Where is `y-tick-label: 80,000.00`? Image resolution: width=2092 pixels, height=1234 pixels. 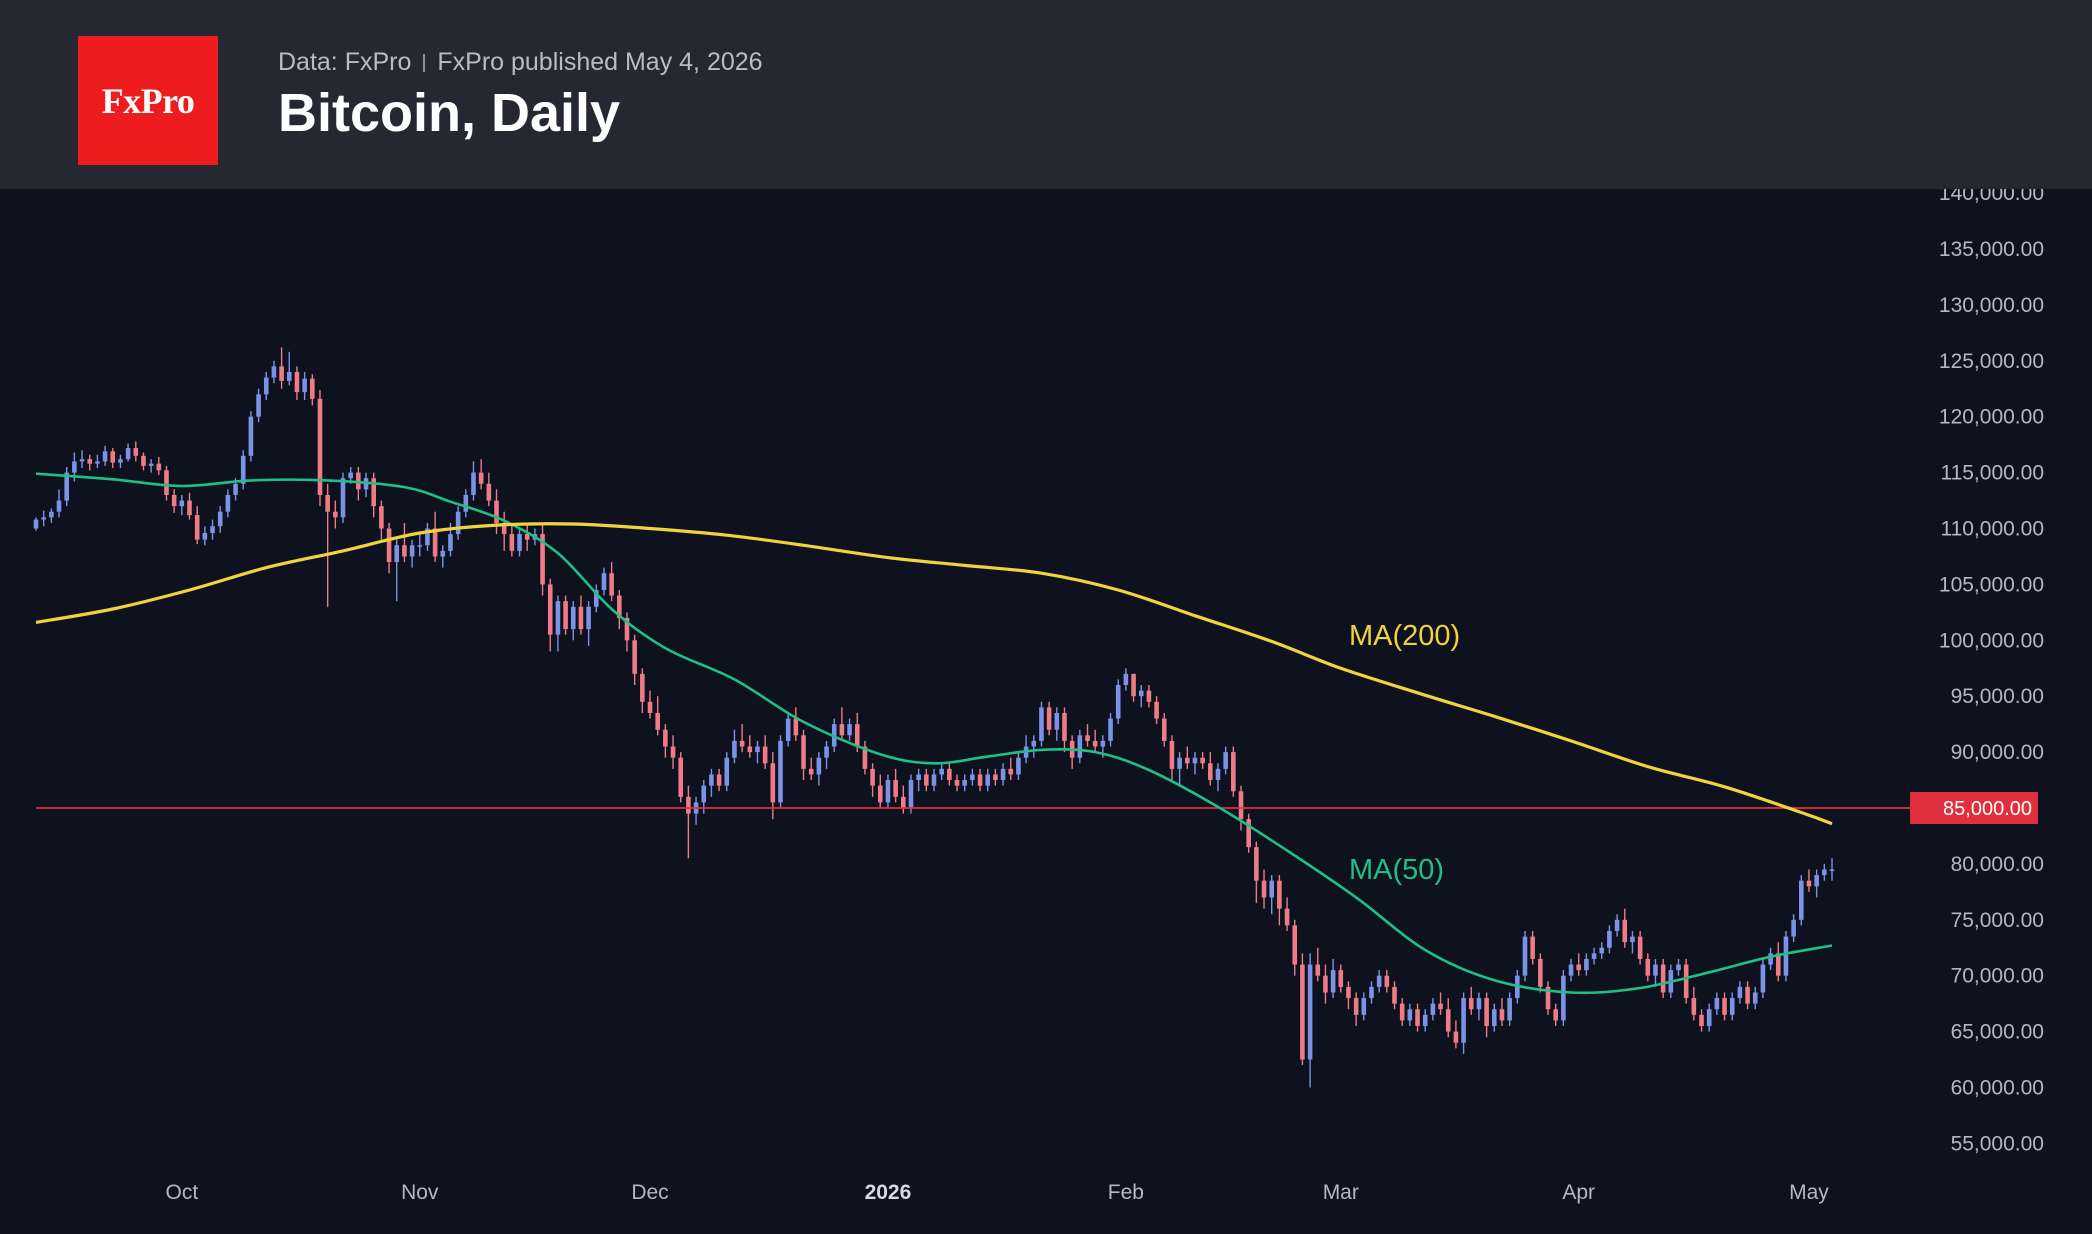
y-tick-label: 80,000.00 is located at coordinates (1997, 864).